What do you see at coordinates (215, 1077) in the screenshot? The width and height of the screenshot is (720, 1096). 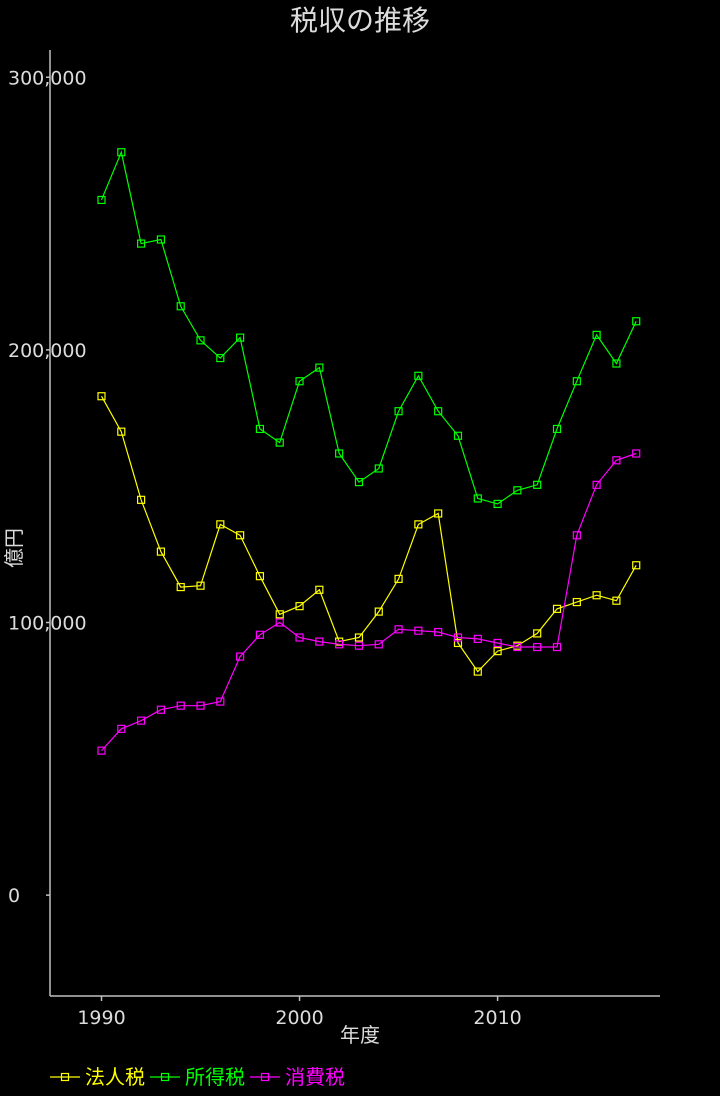 I see `legend-label: 所得税` at bounding box center [215, 1077].